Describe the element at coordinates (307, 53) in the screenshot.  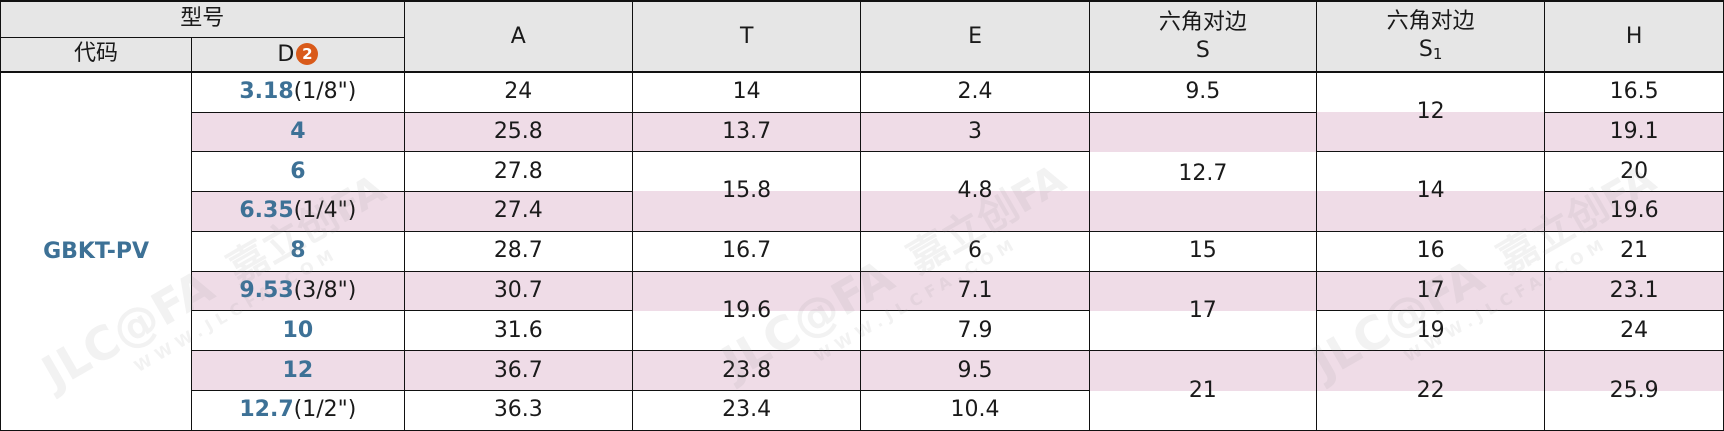
I see `d-note-badge: 2` at that location.